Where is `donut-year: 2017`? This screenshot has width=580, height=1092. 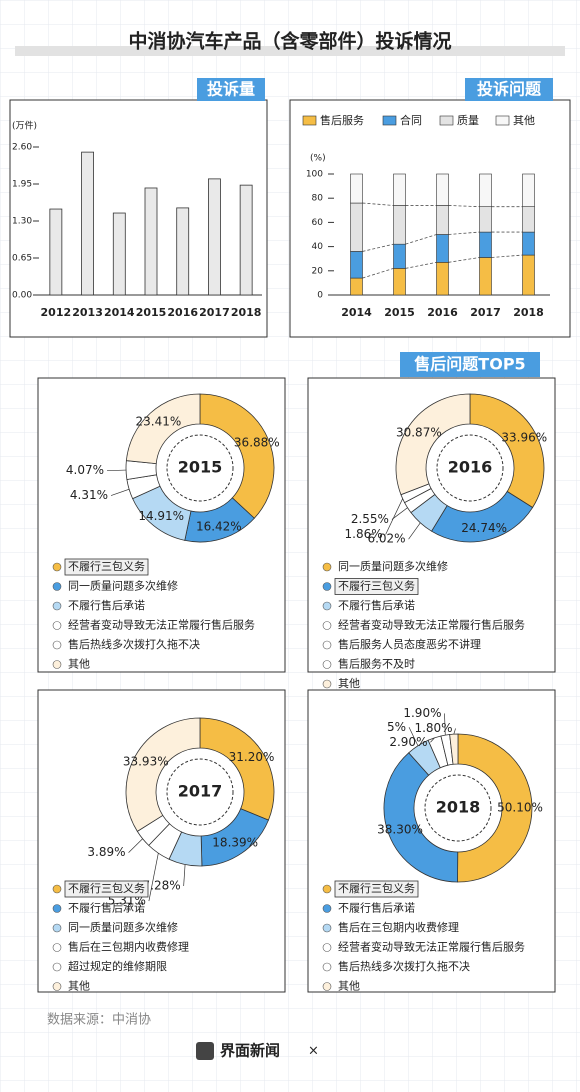
donut-year: 2017 is located at coordinates (200, 791).